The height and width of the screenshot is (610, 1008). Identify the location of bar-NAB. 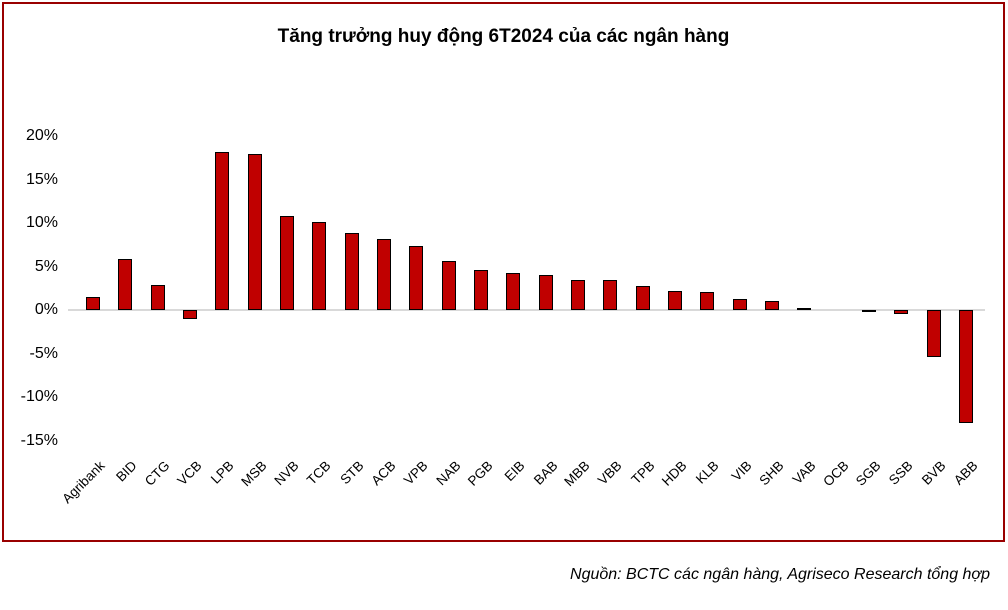
(448, 285).